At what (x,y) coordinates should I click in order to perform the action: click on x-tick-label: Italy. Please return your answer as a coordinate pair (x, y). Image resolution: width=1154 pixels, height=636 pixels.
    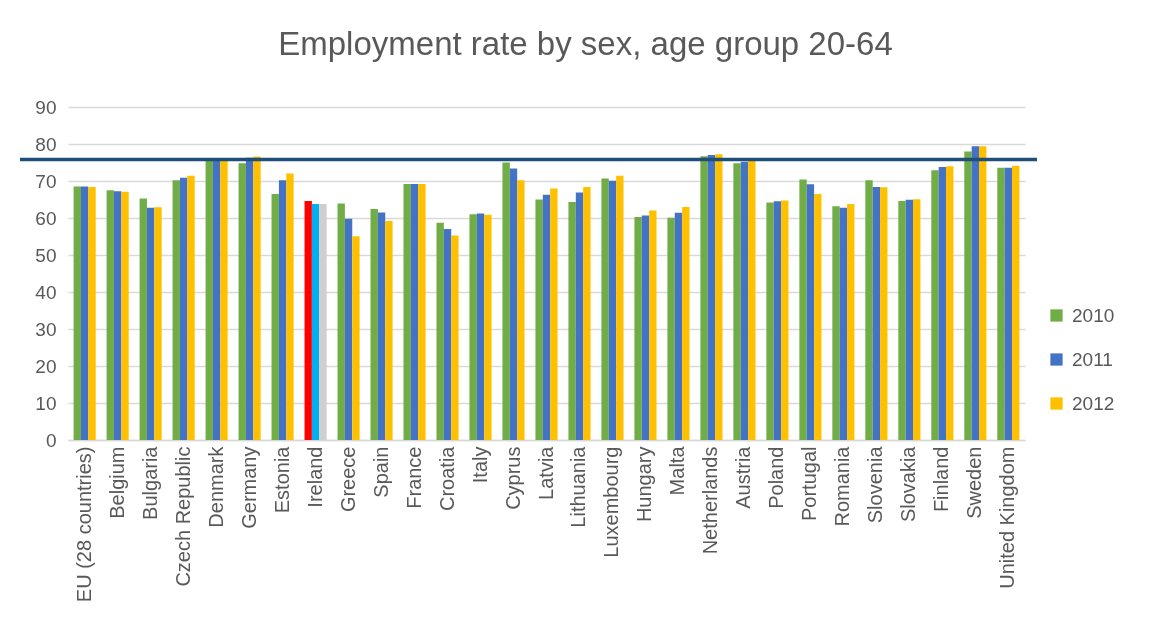
    Looking at the image, I should click on (479, 465).